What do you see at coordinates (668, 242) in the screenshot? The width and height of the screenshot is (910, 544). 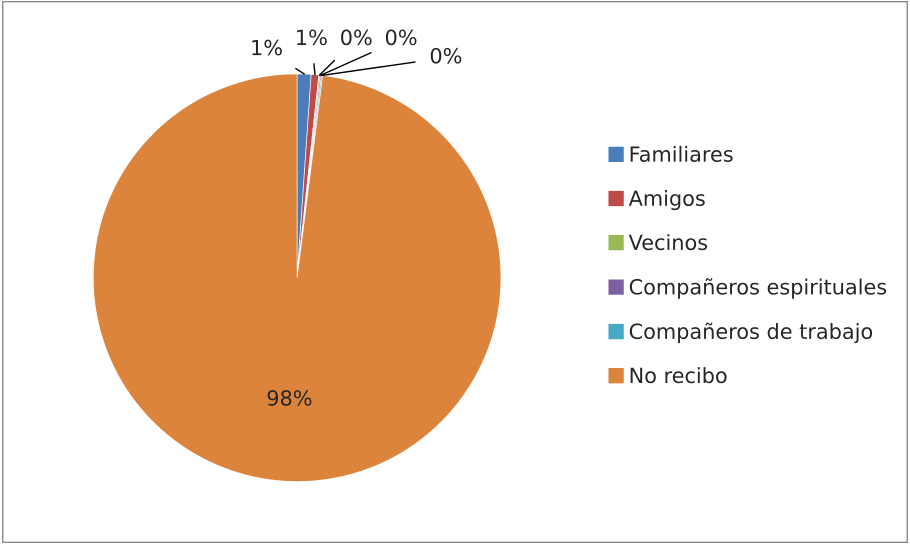 I see `legend-label: Vecinos` at bounding box center [668, 242].